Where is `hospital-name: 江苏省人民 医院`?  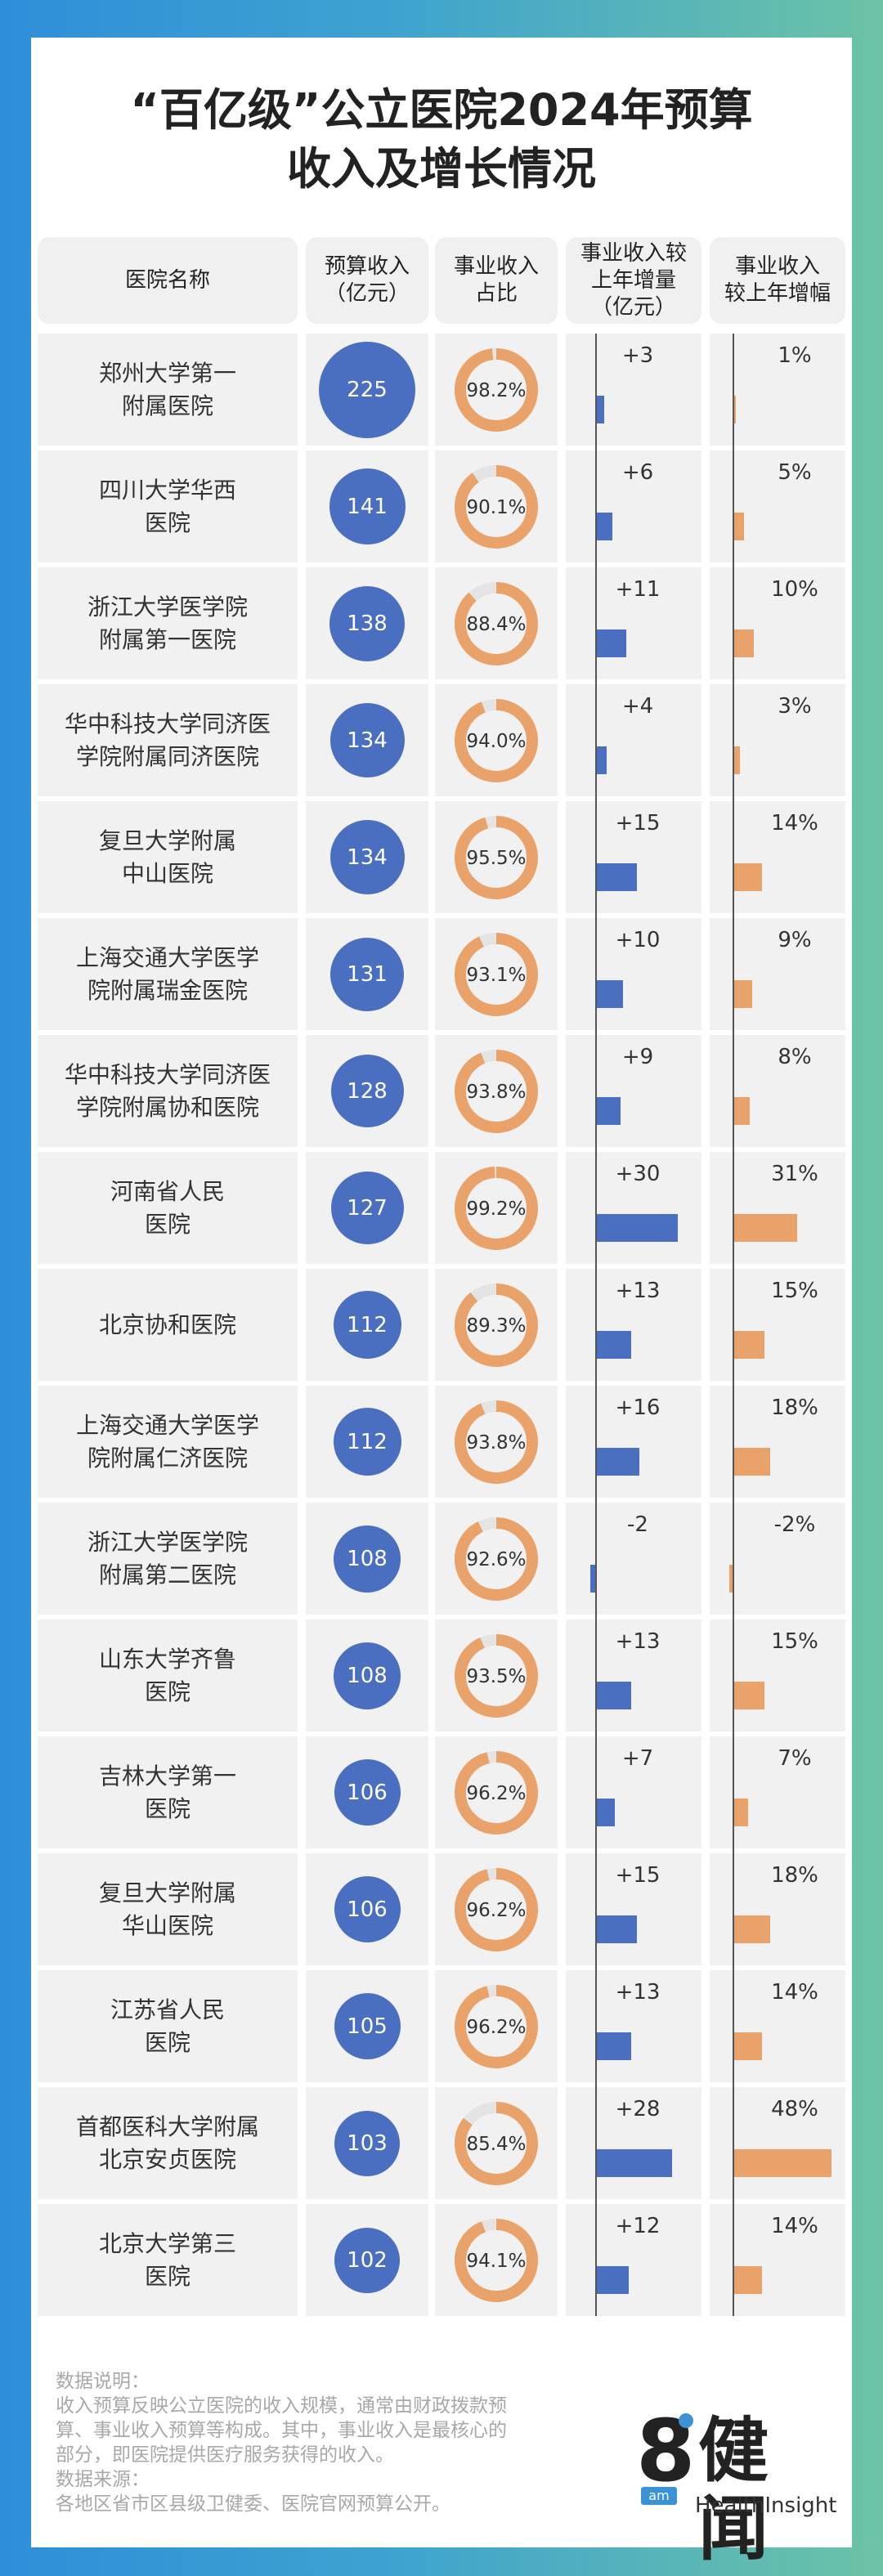 hospital-name: 江苏省人民 医院 is located at coordinates (167, 2026).